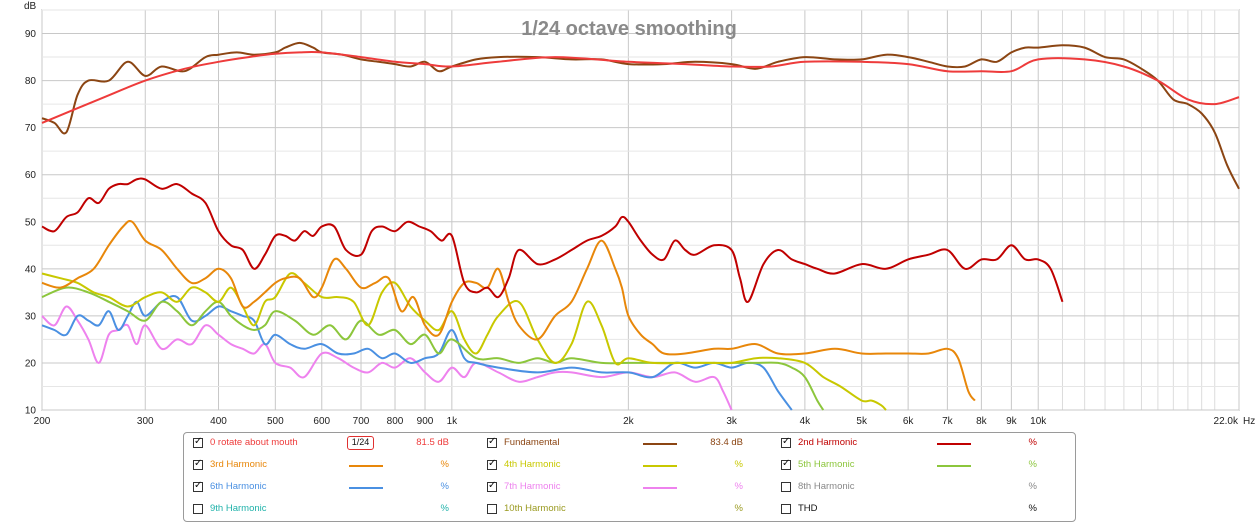 This screenshot has width=1259, height=524. I want to click on y-axis-label: dB, so click(30, 6).